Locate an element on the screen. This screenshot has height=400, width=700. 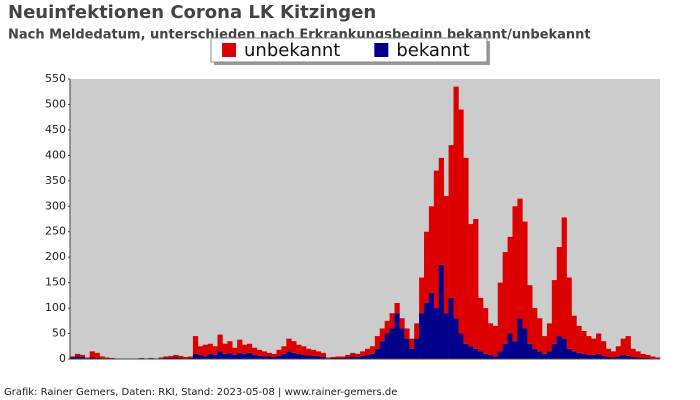
y-tick-label: 350 is located at coordinates (55, 180).